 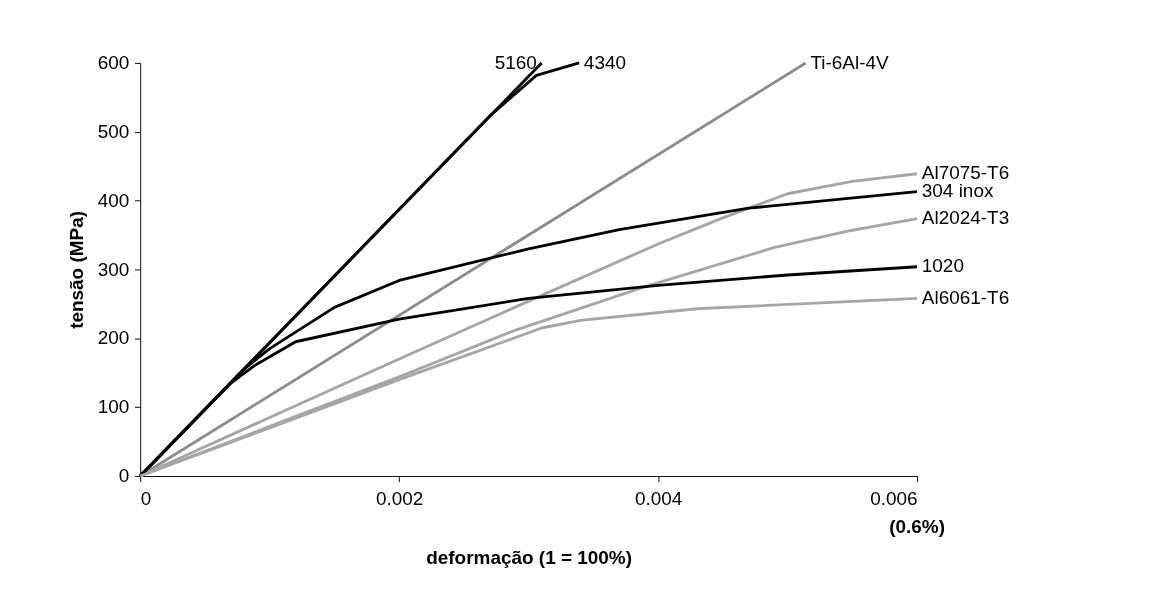 I want to click on series-label: 1020, so click(x=942, y=266).